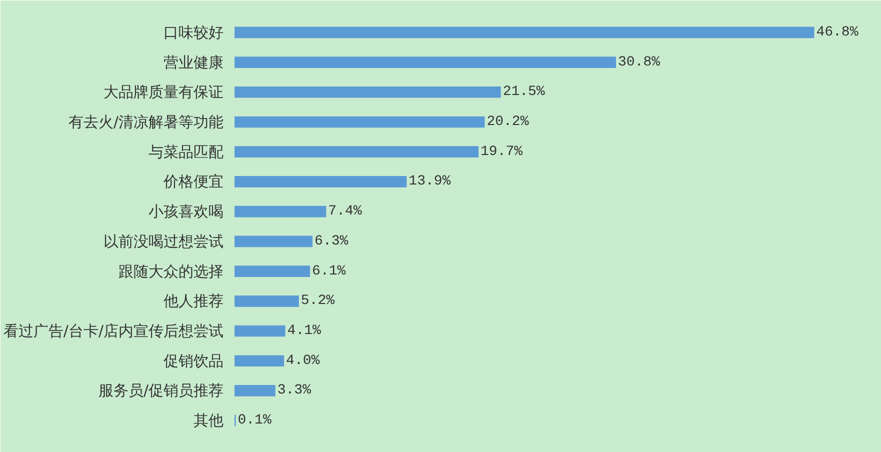 Image resolution: width=881 pixels, height=452 pixels. What do you see at coordinates (639, 62) in the screenshot?
I see `data-label: 30.8%` at bounding box center [639, 62].